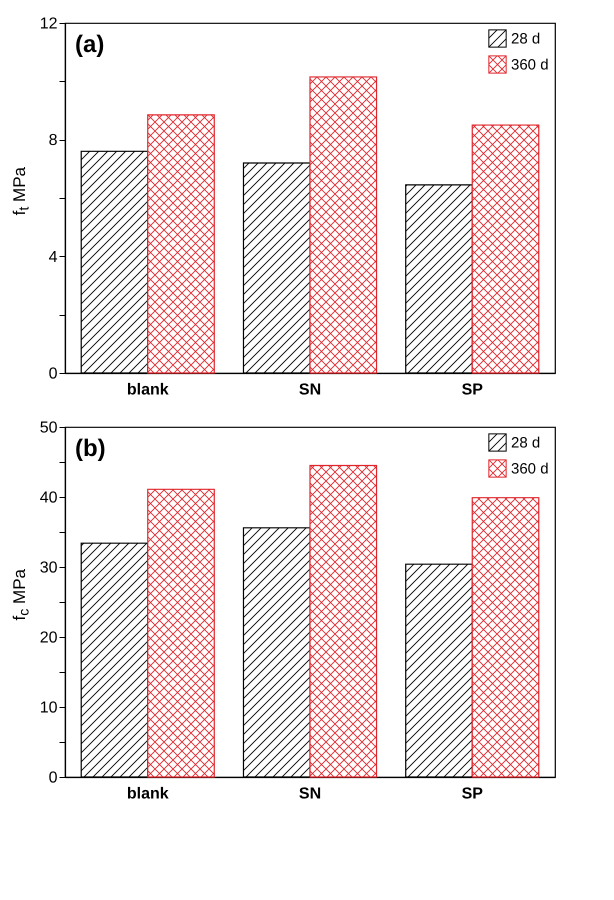 This screenshot has height=900, width=614. Describe the element at coordinates (89, 44) in the screenshot. I see `chart-title: (a)` at that location.